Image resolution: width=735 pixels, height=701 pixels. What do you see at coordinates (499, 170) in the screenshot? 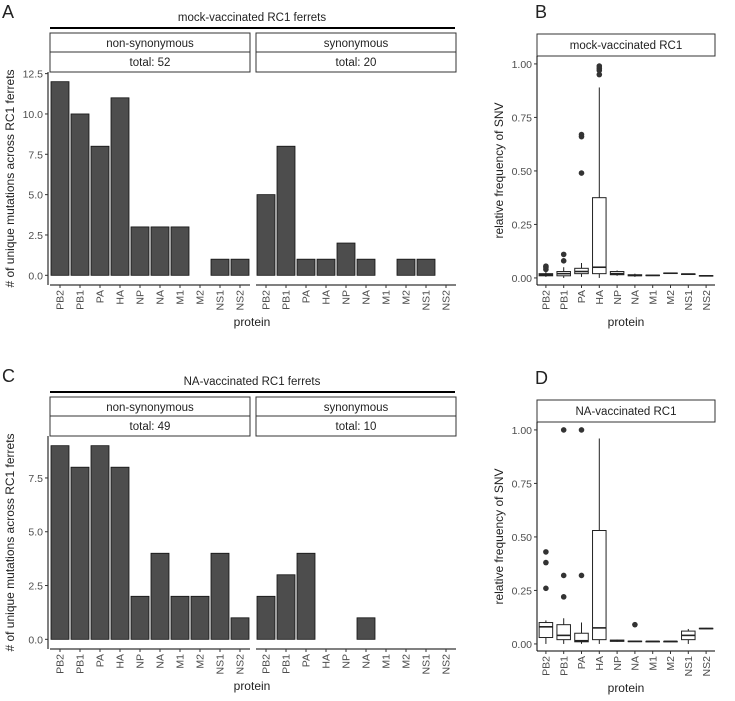
I see `y-axis-title: relative frequency of SNV` at bounding box center [499, 170].